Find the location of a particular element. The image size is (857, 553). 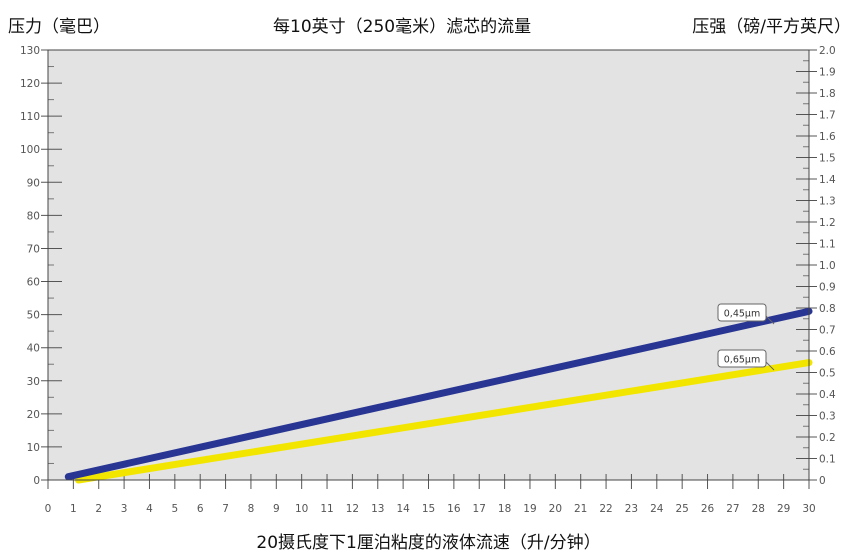

y2-tick-label: 1.9 is located at coordinates (827, 73).